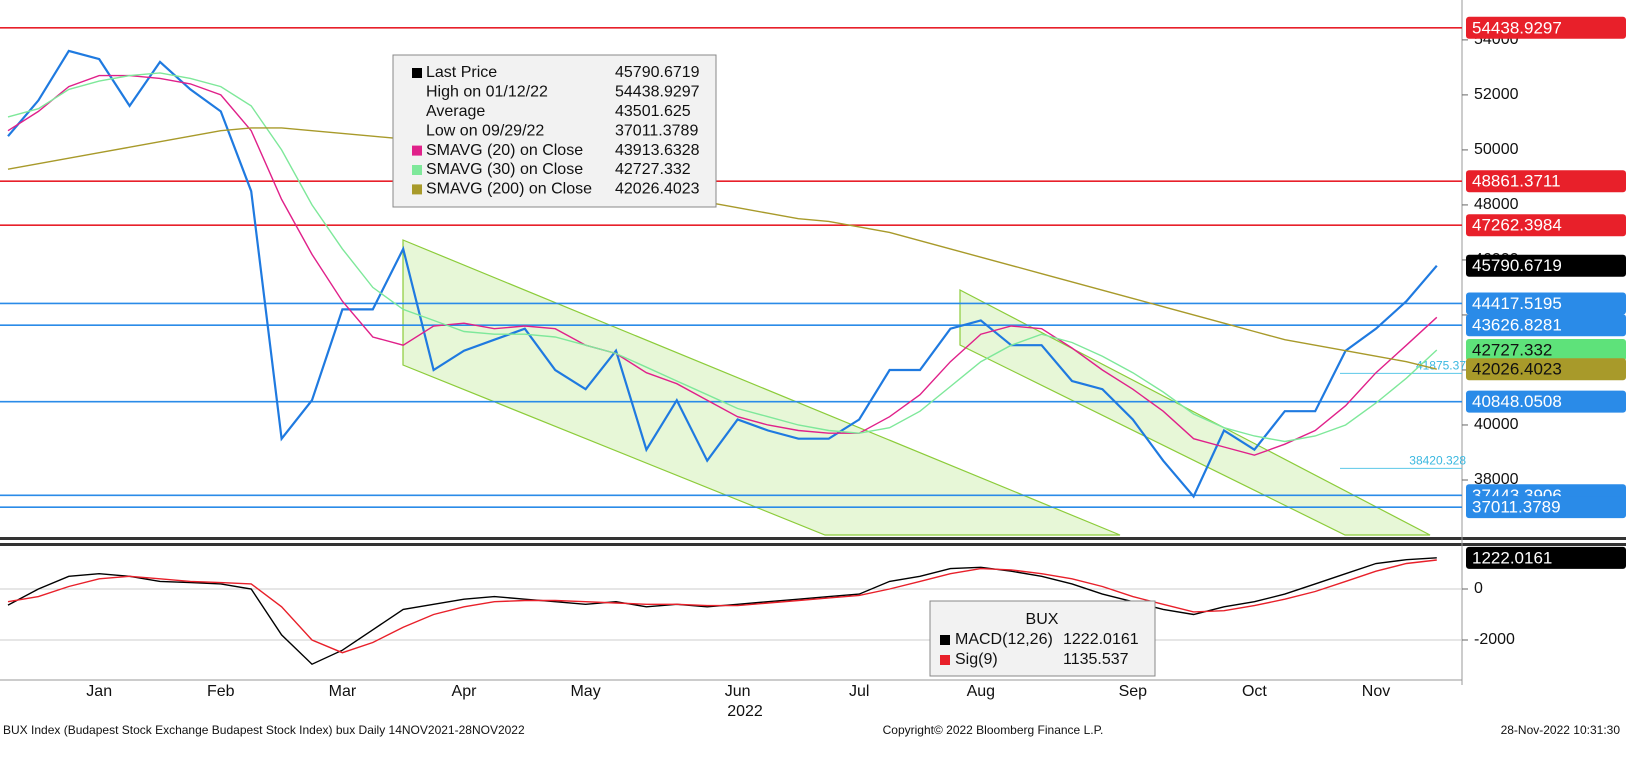 The image size is (1626, 766). Describe the element at coordinates (981, 691) in the screenshot. I see `x-tick-label: Aug` at that location.